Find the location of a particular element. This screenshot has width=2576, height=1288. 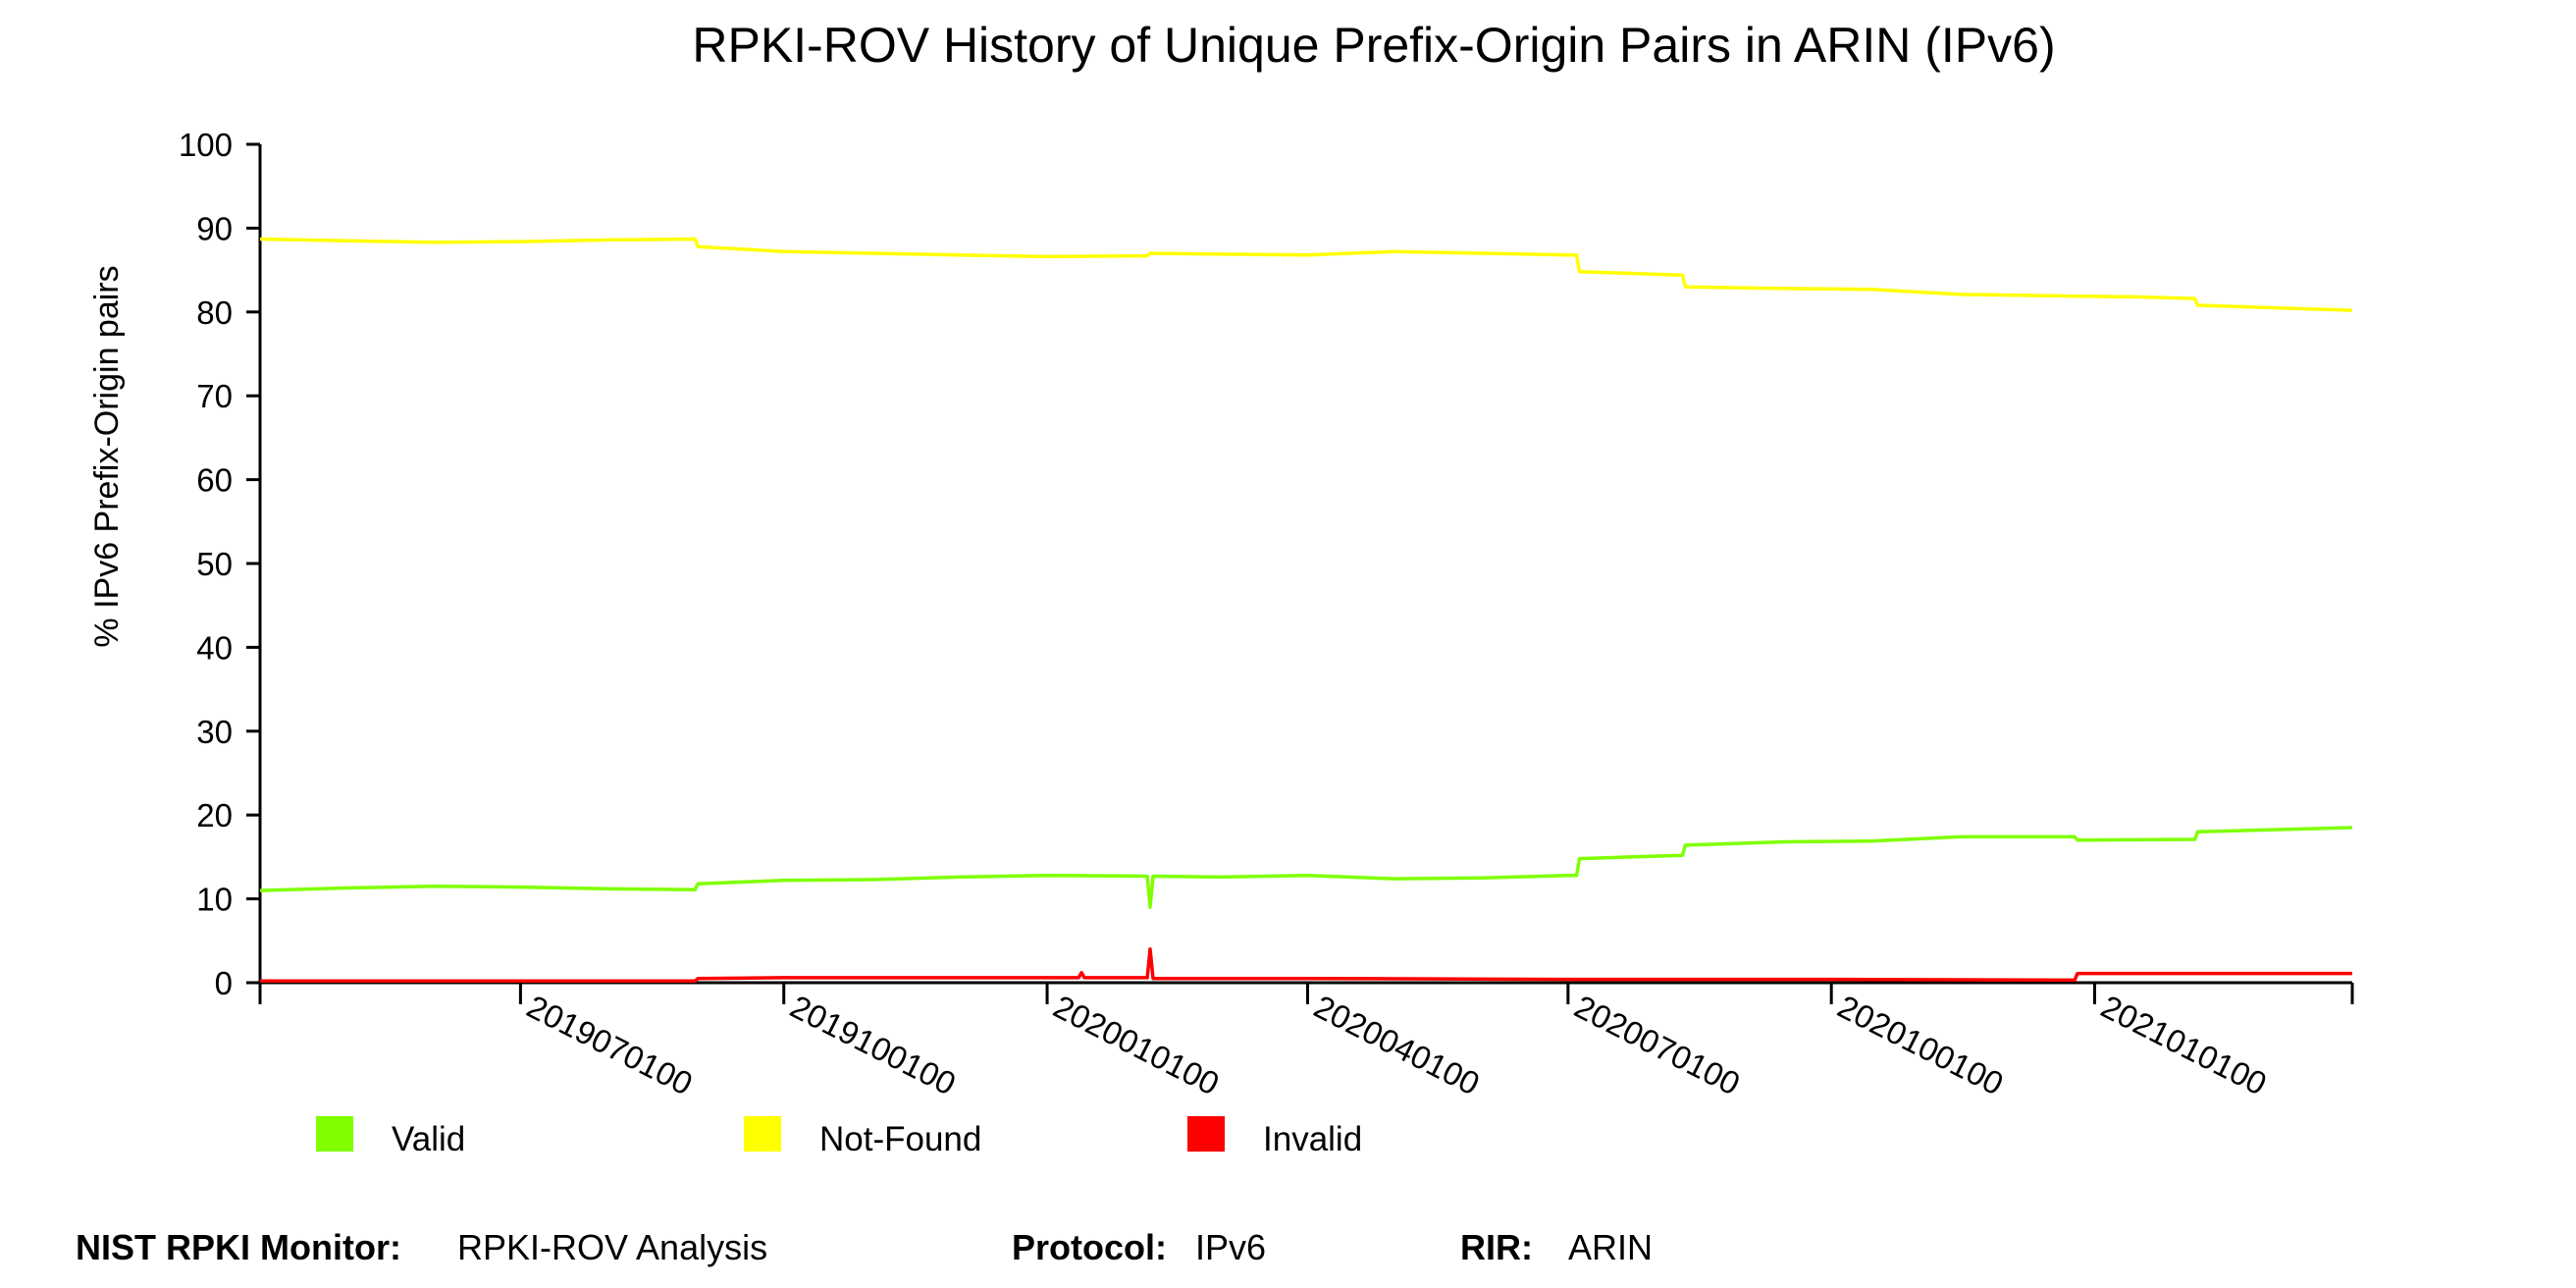

y-tick-label: 50 is located at coordinates (214, 564).